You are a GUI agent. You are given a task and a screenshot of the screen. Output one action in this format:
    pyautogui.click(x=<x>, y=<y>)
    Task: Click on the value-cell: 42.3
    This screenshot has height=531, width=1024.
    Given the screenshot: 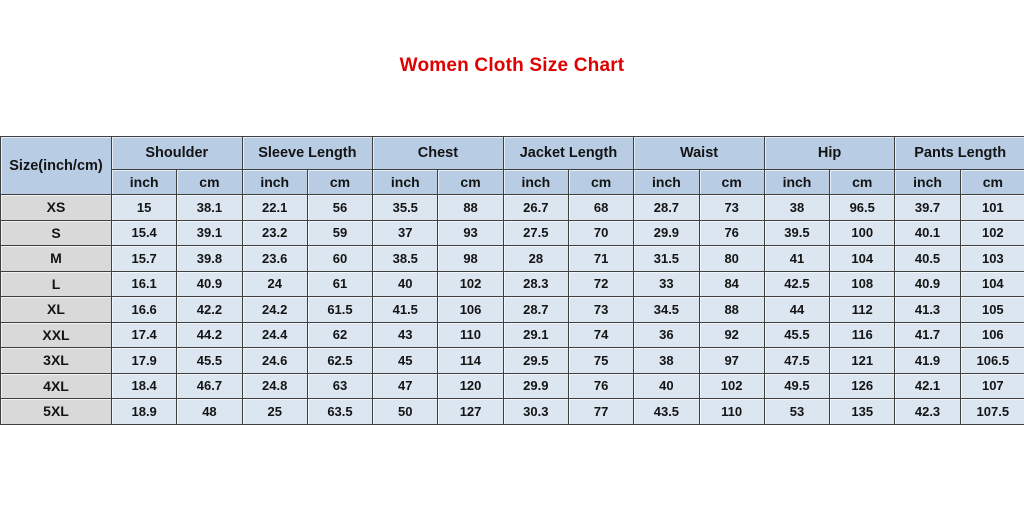 What is the action you would take?
    pyautogui.click(x=927, y=411)
    